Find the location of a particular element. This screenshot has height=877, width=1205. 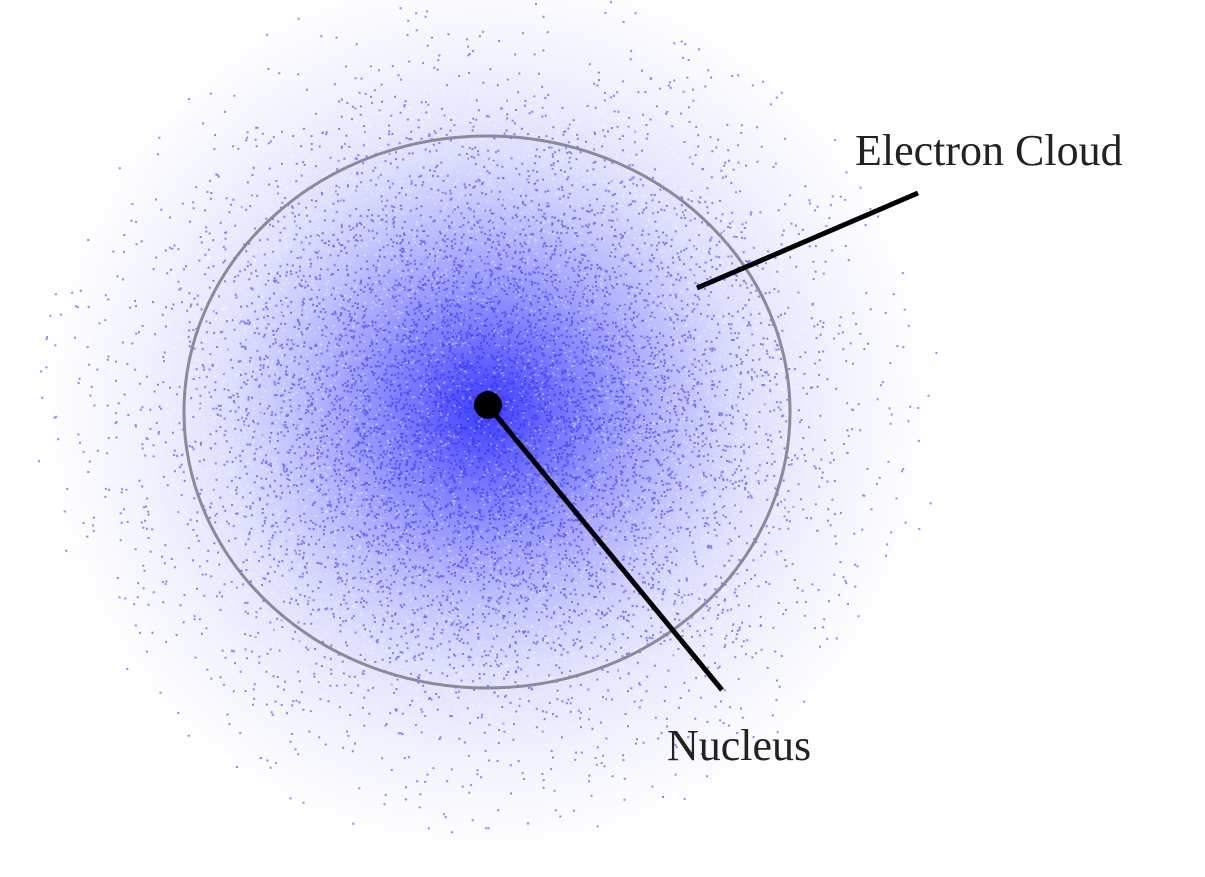

cloud-pointer is located at coordinates (807, 240).